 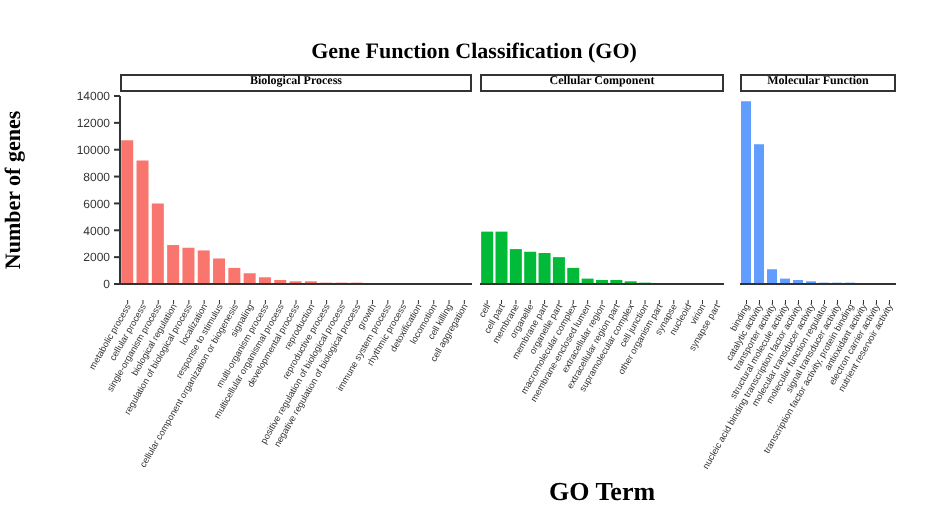 I want to click on x-axis-title: GO Term, so click(x=602, y=492).